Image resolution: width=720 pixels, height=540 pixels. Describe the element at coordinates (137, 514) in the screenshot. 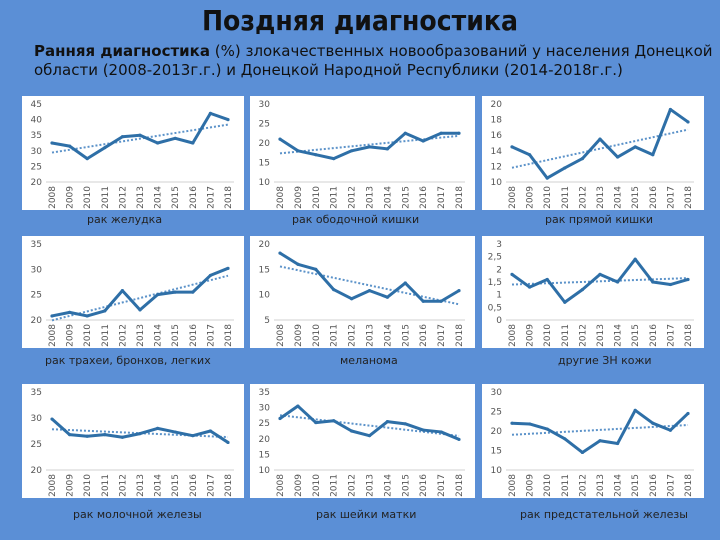

I see `chart-title-breast: рак молочной железы` at that location.